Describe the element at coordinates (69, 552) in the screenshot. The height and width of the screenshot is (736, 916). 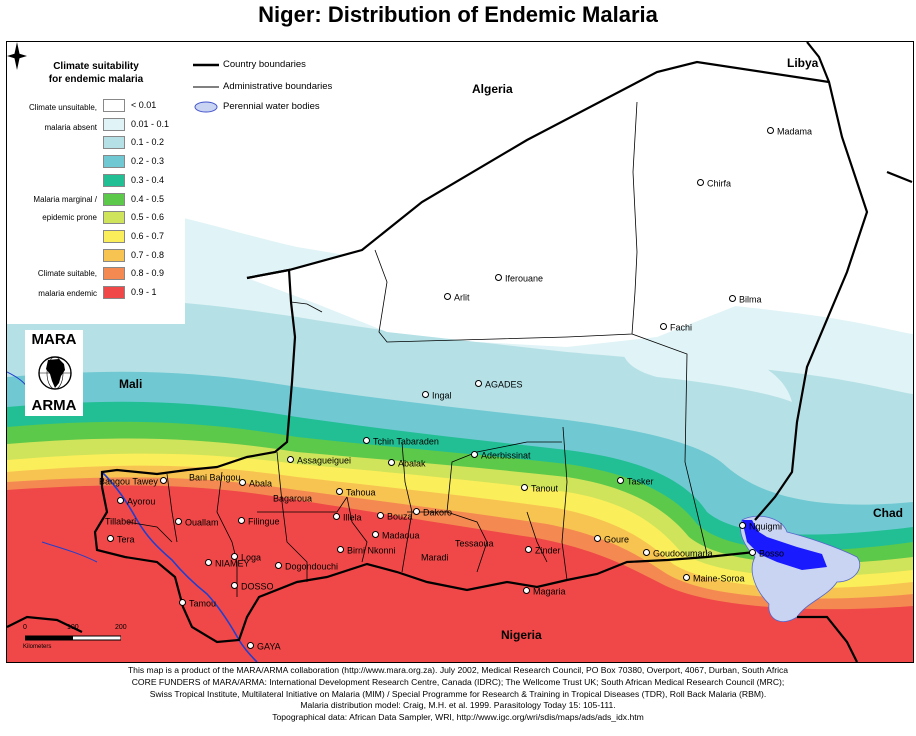
I see `tributary` at that location.